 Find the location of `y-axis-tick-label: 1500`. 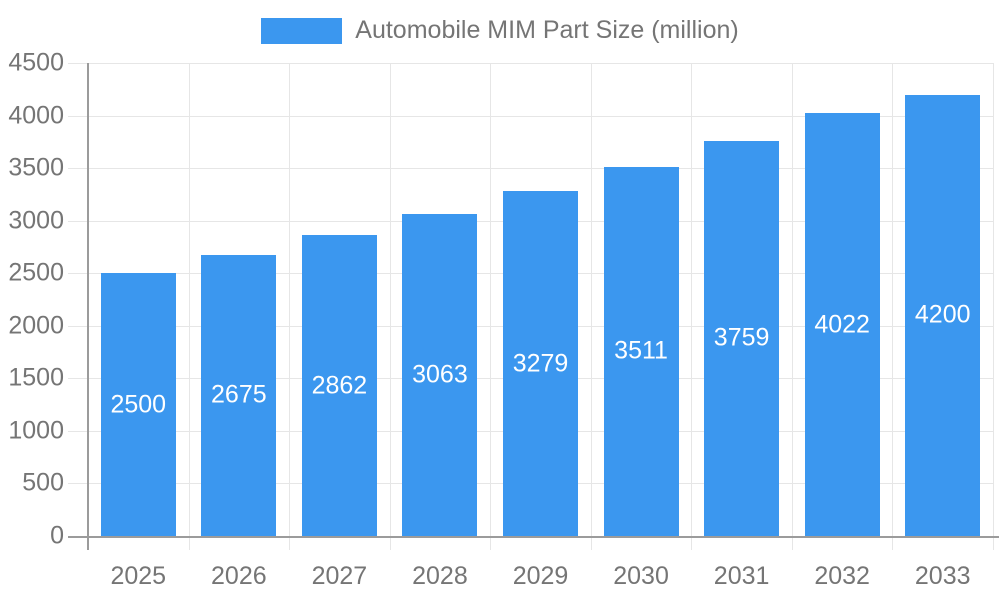

y-axis-tick-label: 1500 is located at coordinates (36, 377).